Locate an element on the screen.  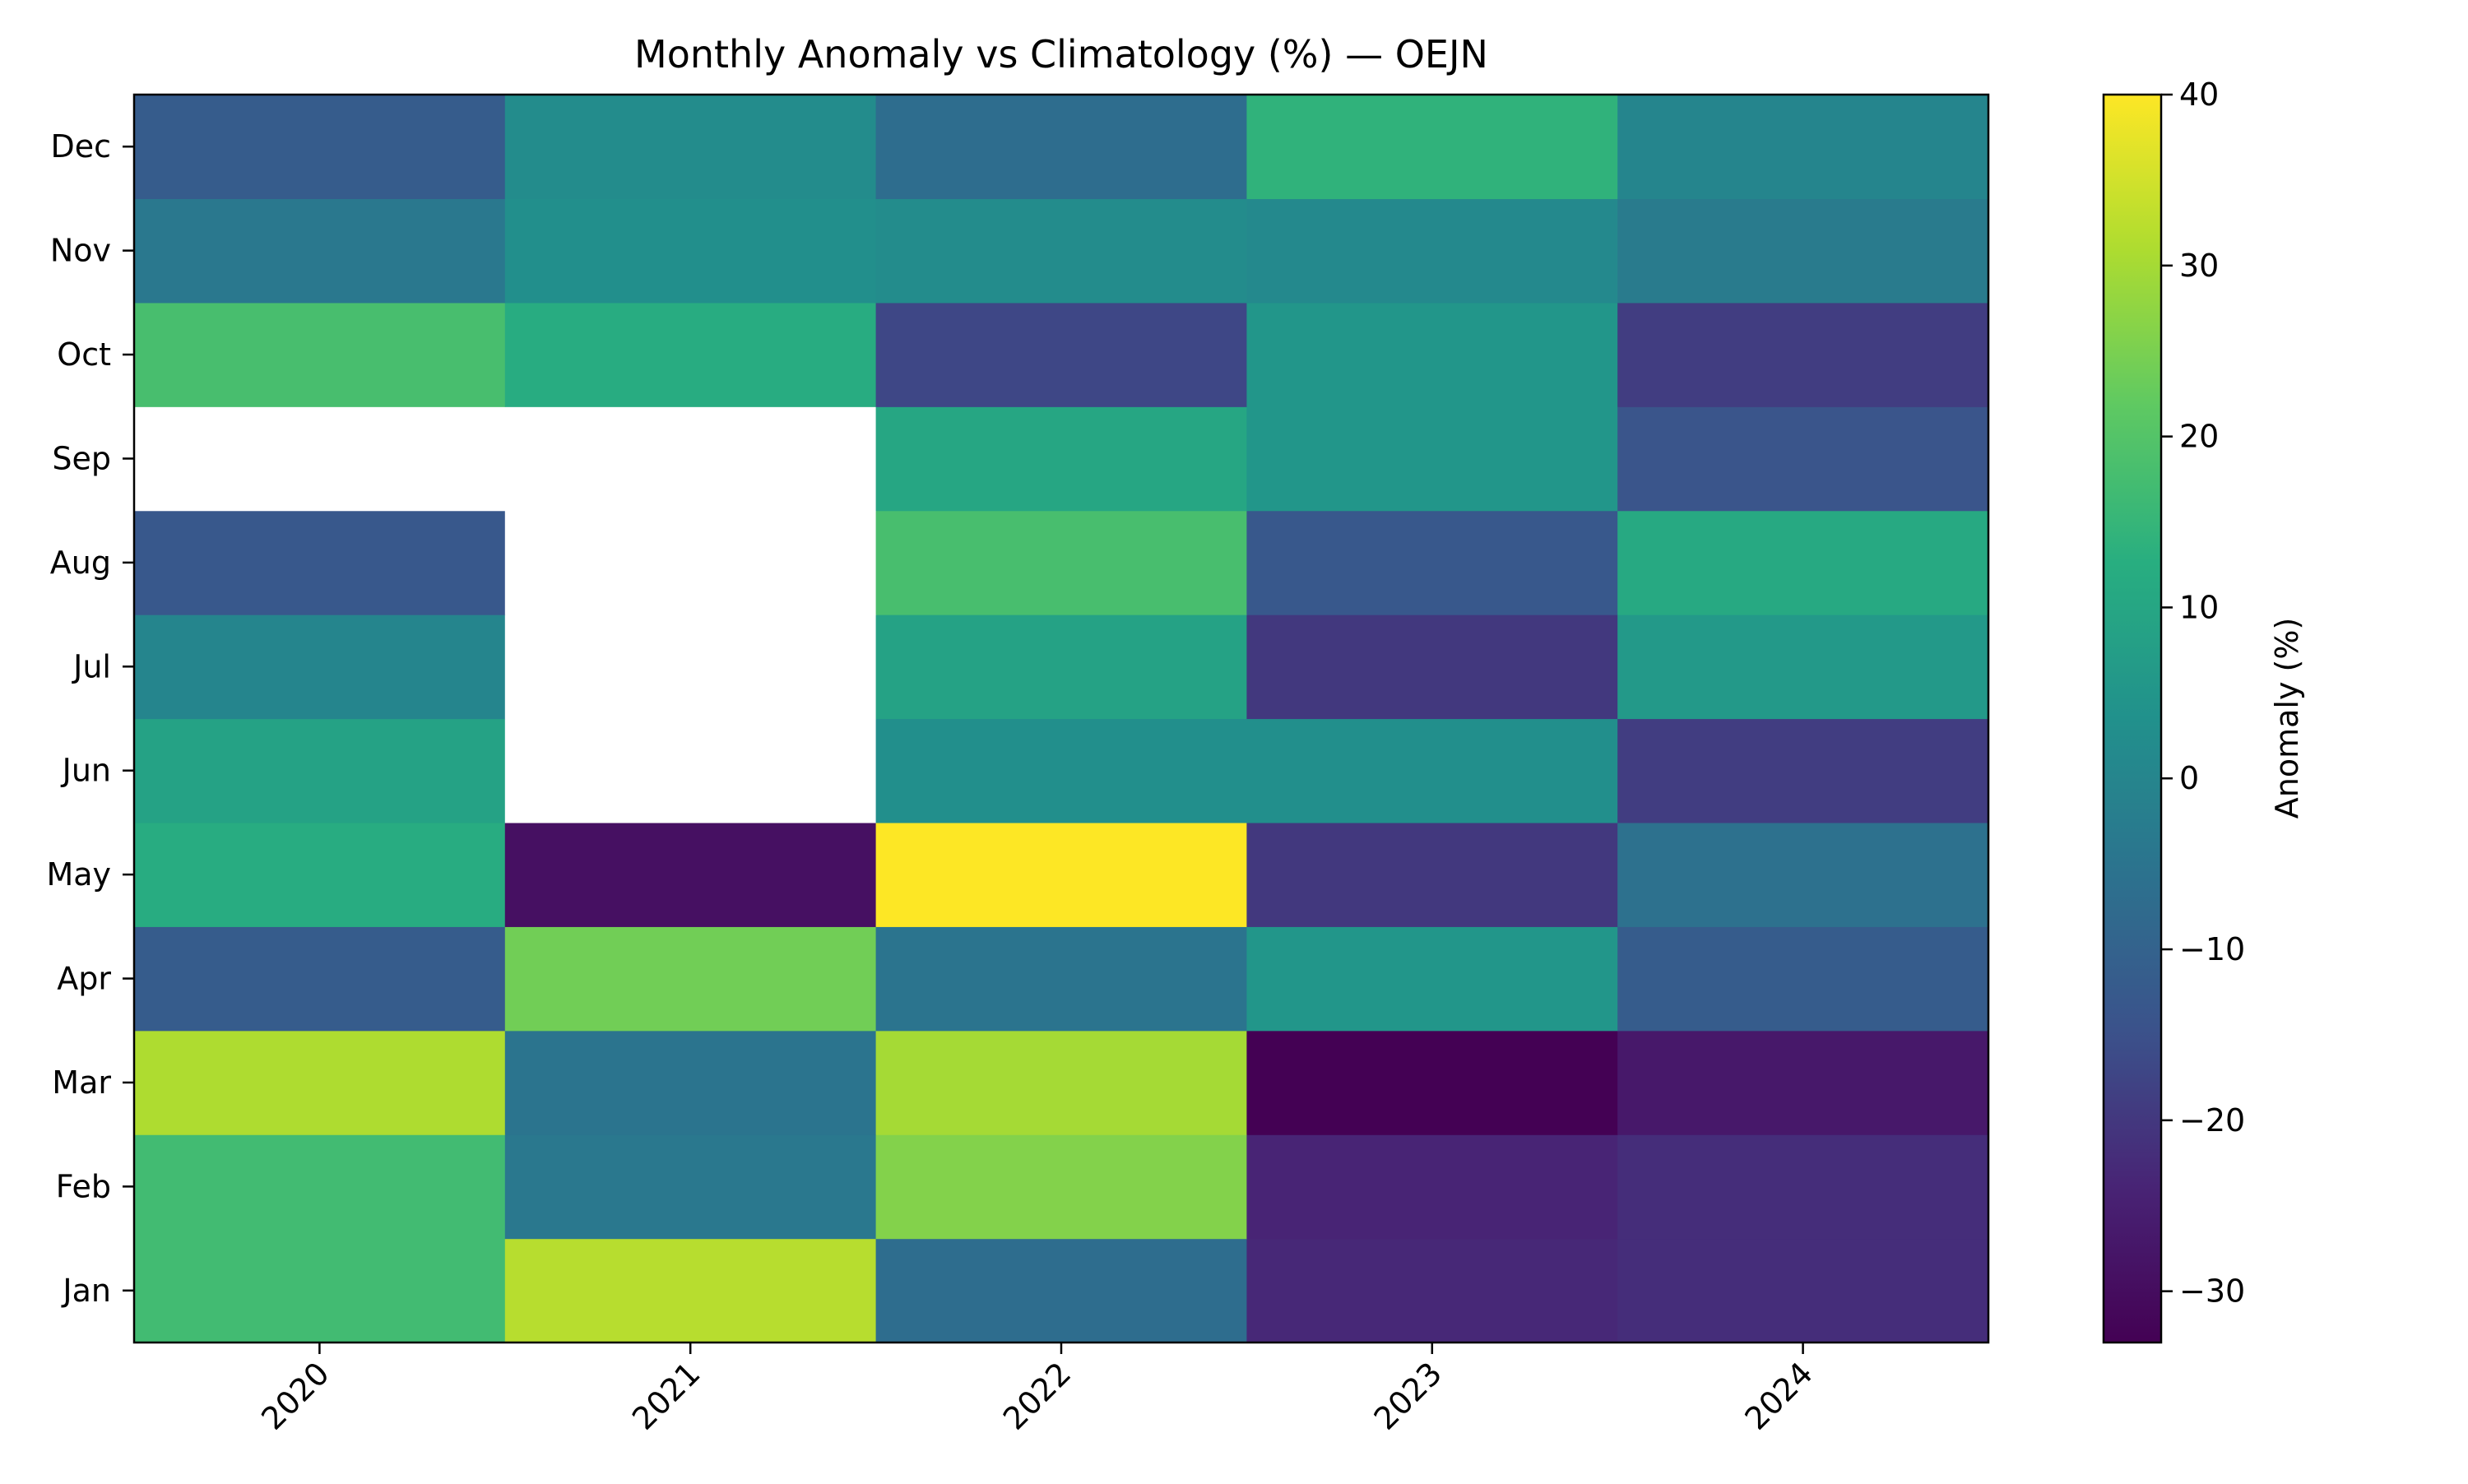
y-axis: Jan Feb Mar Apr May Jun Jul Aug Sep Oct Nov Dec is located at coordinates (90, 718).